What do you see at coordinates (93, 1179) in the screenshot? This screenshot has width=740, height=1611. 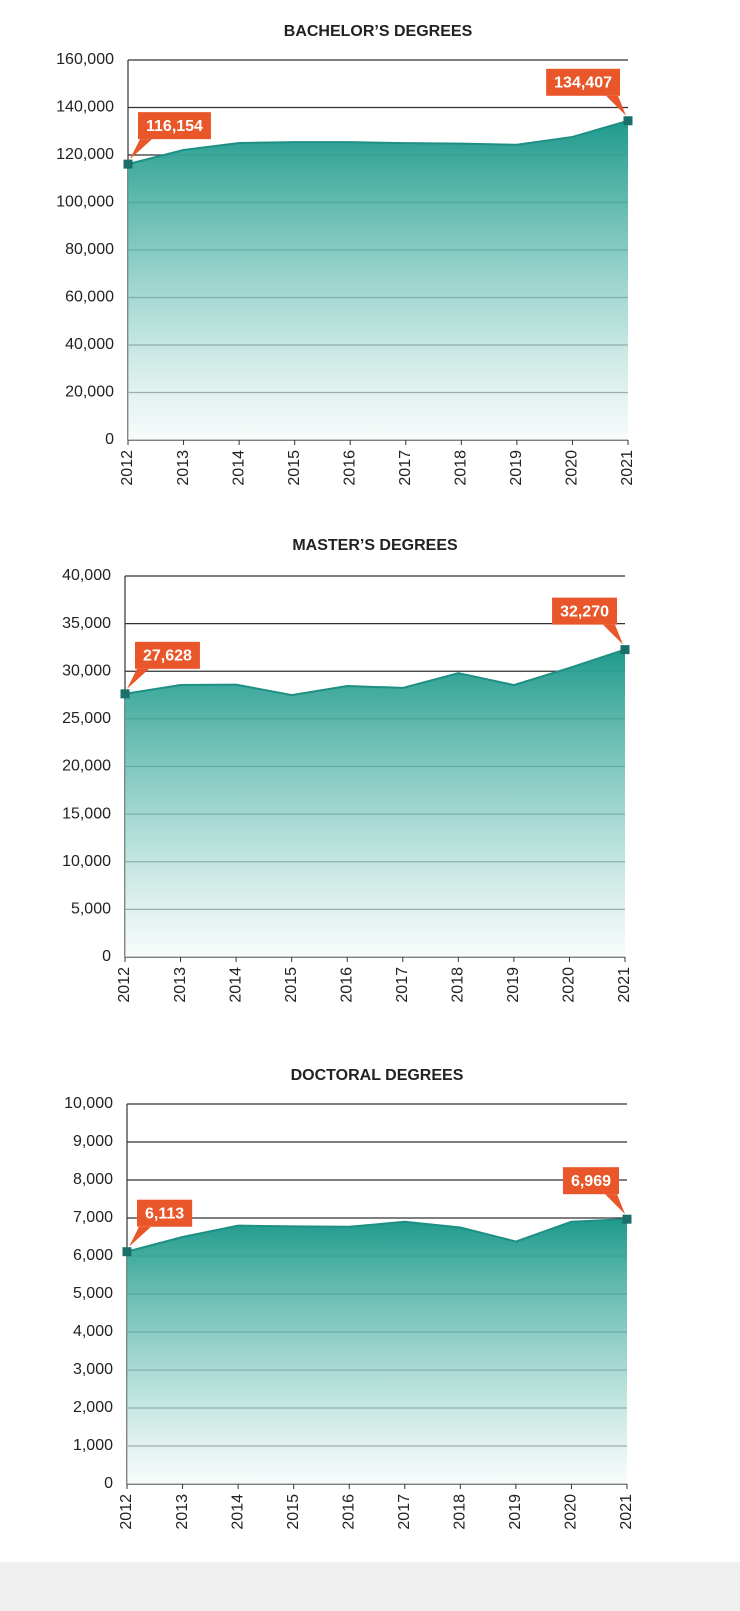 I see `y-tick-label: 8,000` at bounding box center [93, 1179].